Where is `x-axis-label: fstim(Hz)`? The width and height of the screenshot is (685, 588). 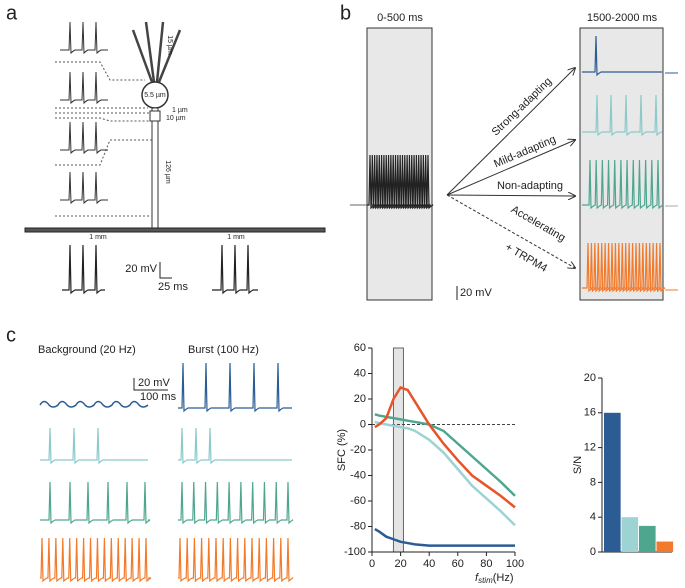
x-axis-label: fstim(Hz) is located at coordinates (494, 578).